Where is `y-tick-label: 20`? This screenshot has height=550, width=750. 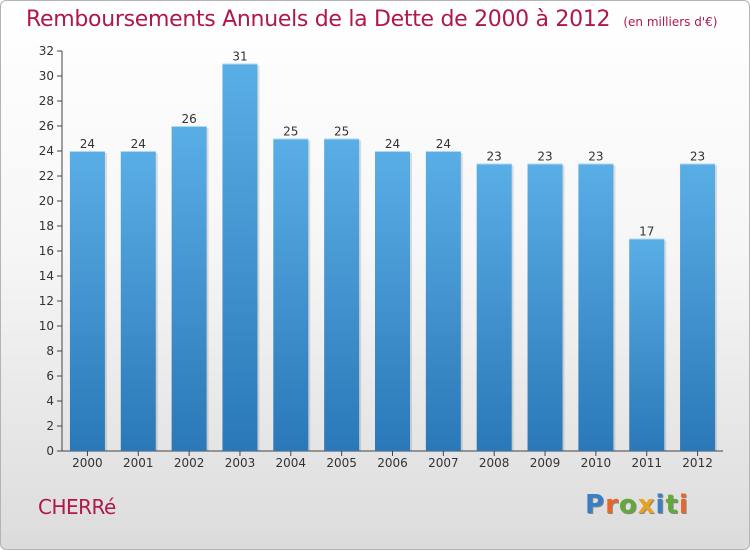 y-tick-label: 20 is located at coordinates (46, 201).